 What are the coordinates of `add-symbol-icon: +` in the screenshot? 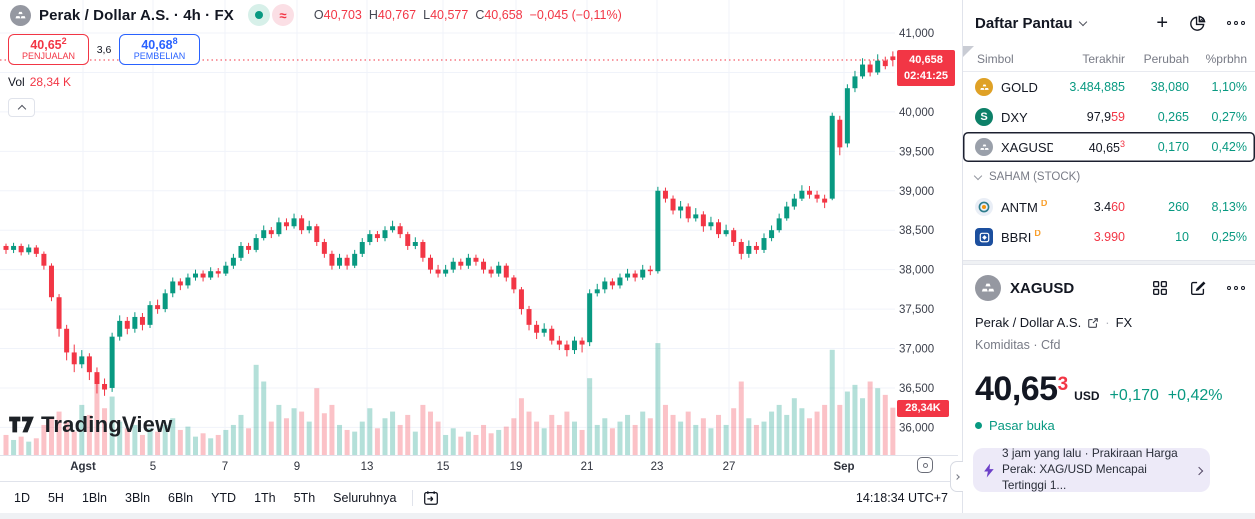 It's located at (1162, 23).